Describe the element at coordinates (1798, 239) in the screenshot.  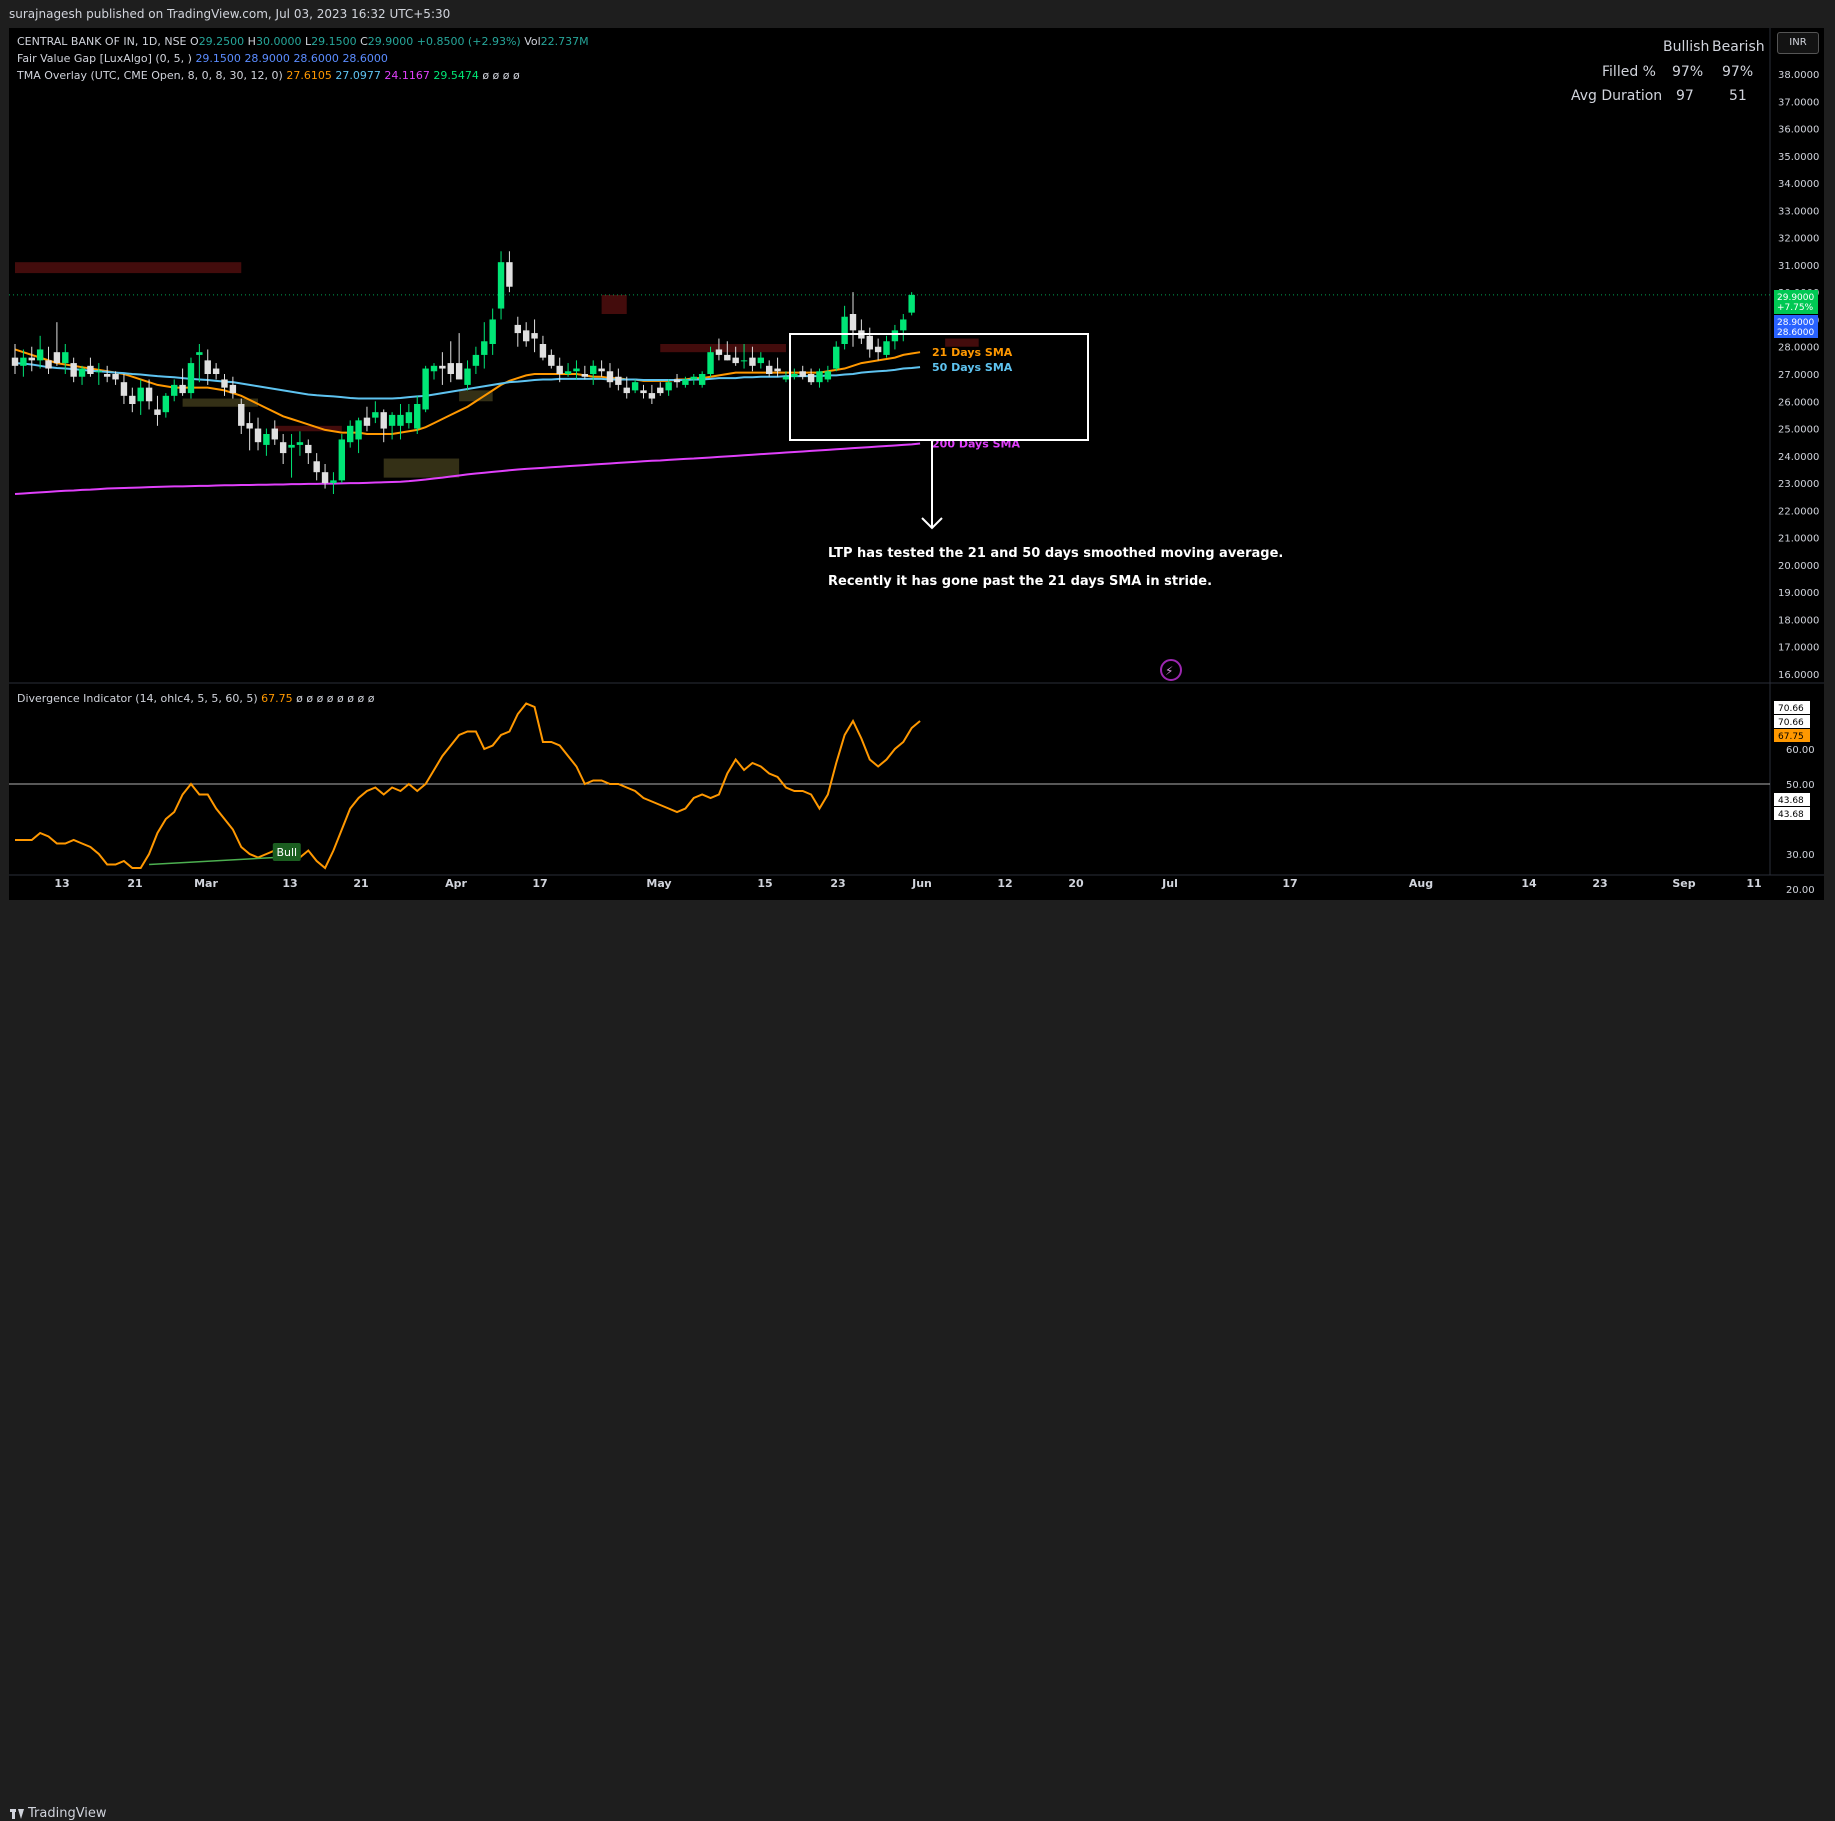
I see `price-tick-label: 32.0000` at that location.